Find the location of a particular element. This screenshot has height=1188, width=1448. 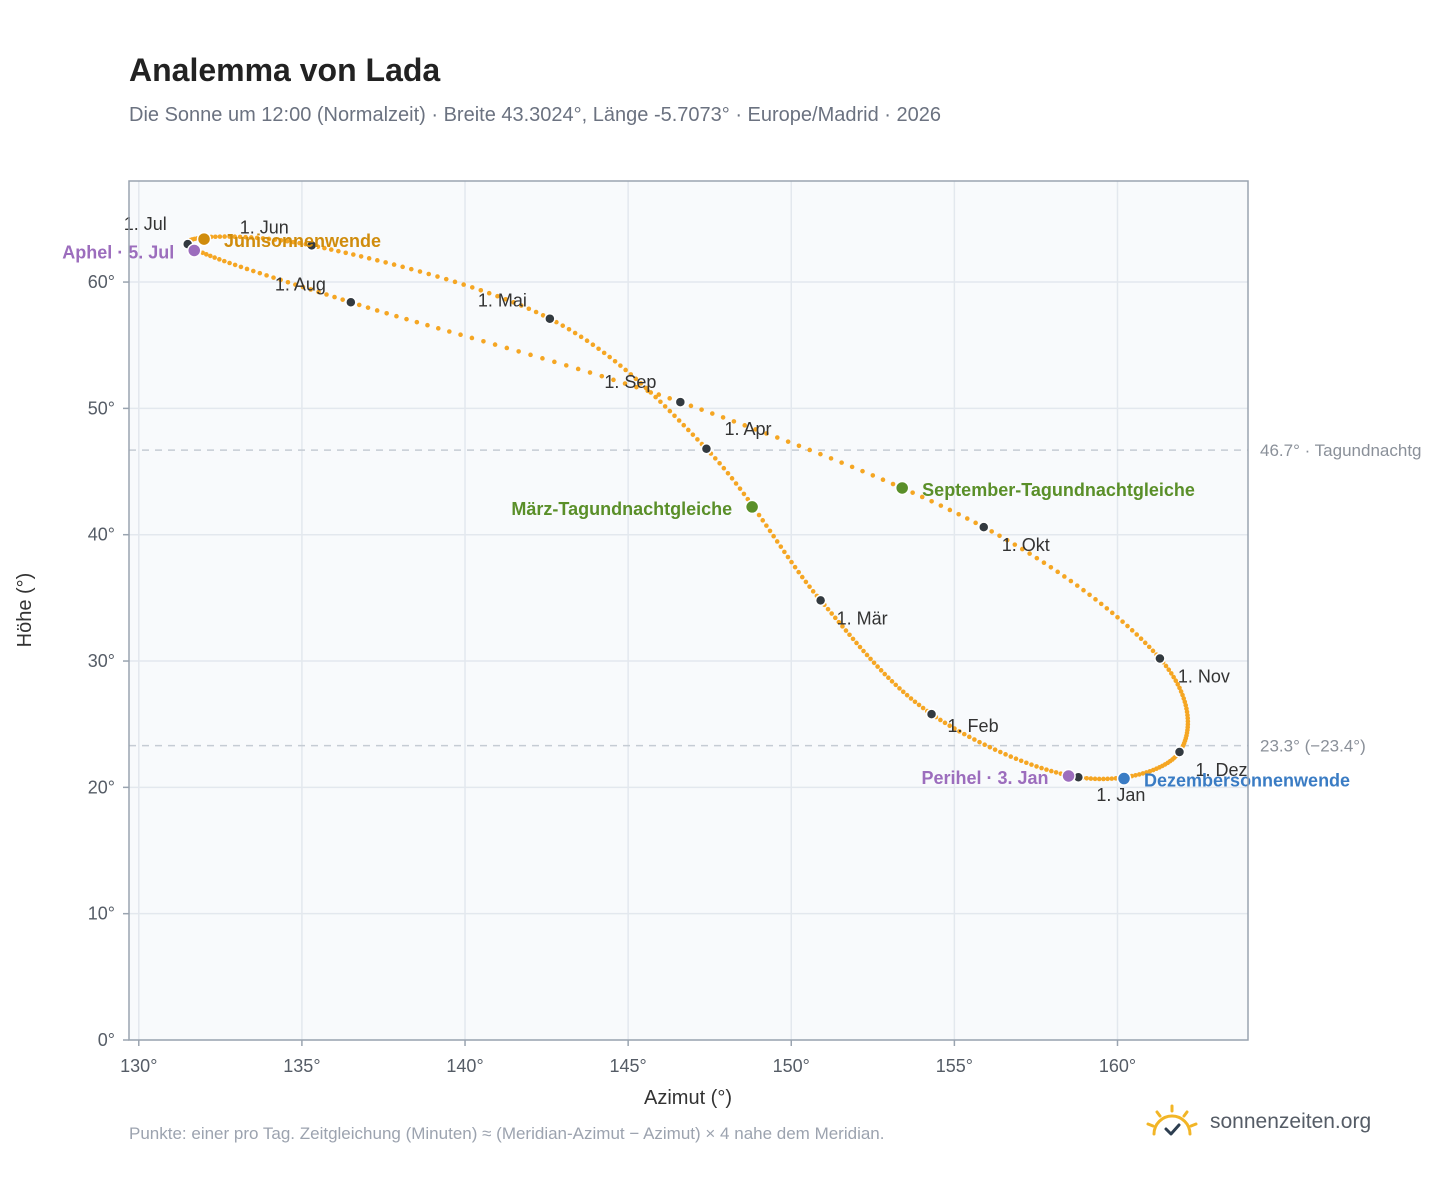

brand-logo: sonnenzeiten.org is located at coordinates (1258, 1122).